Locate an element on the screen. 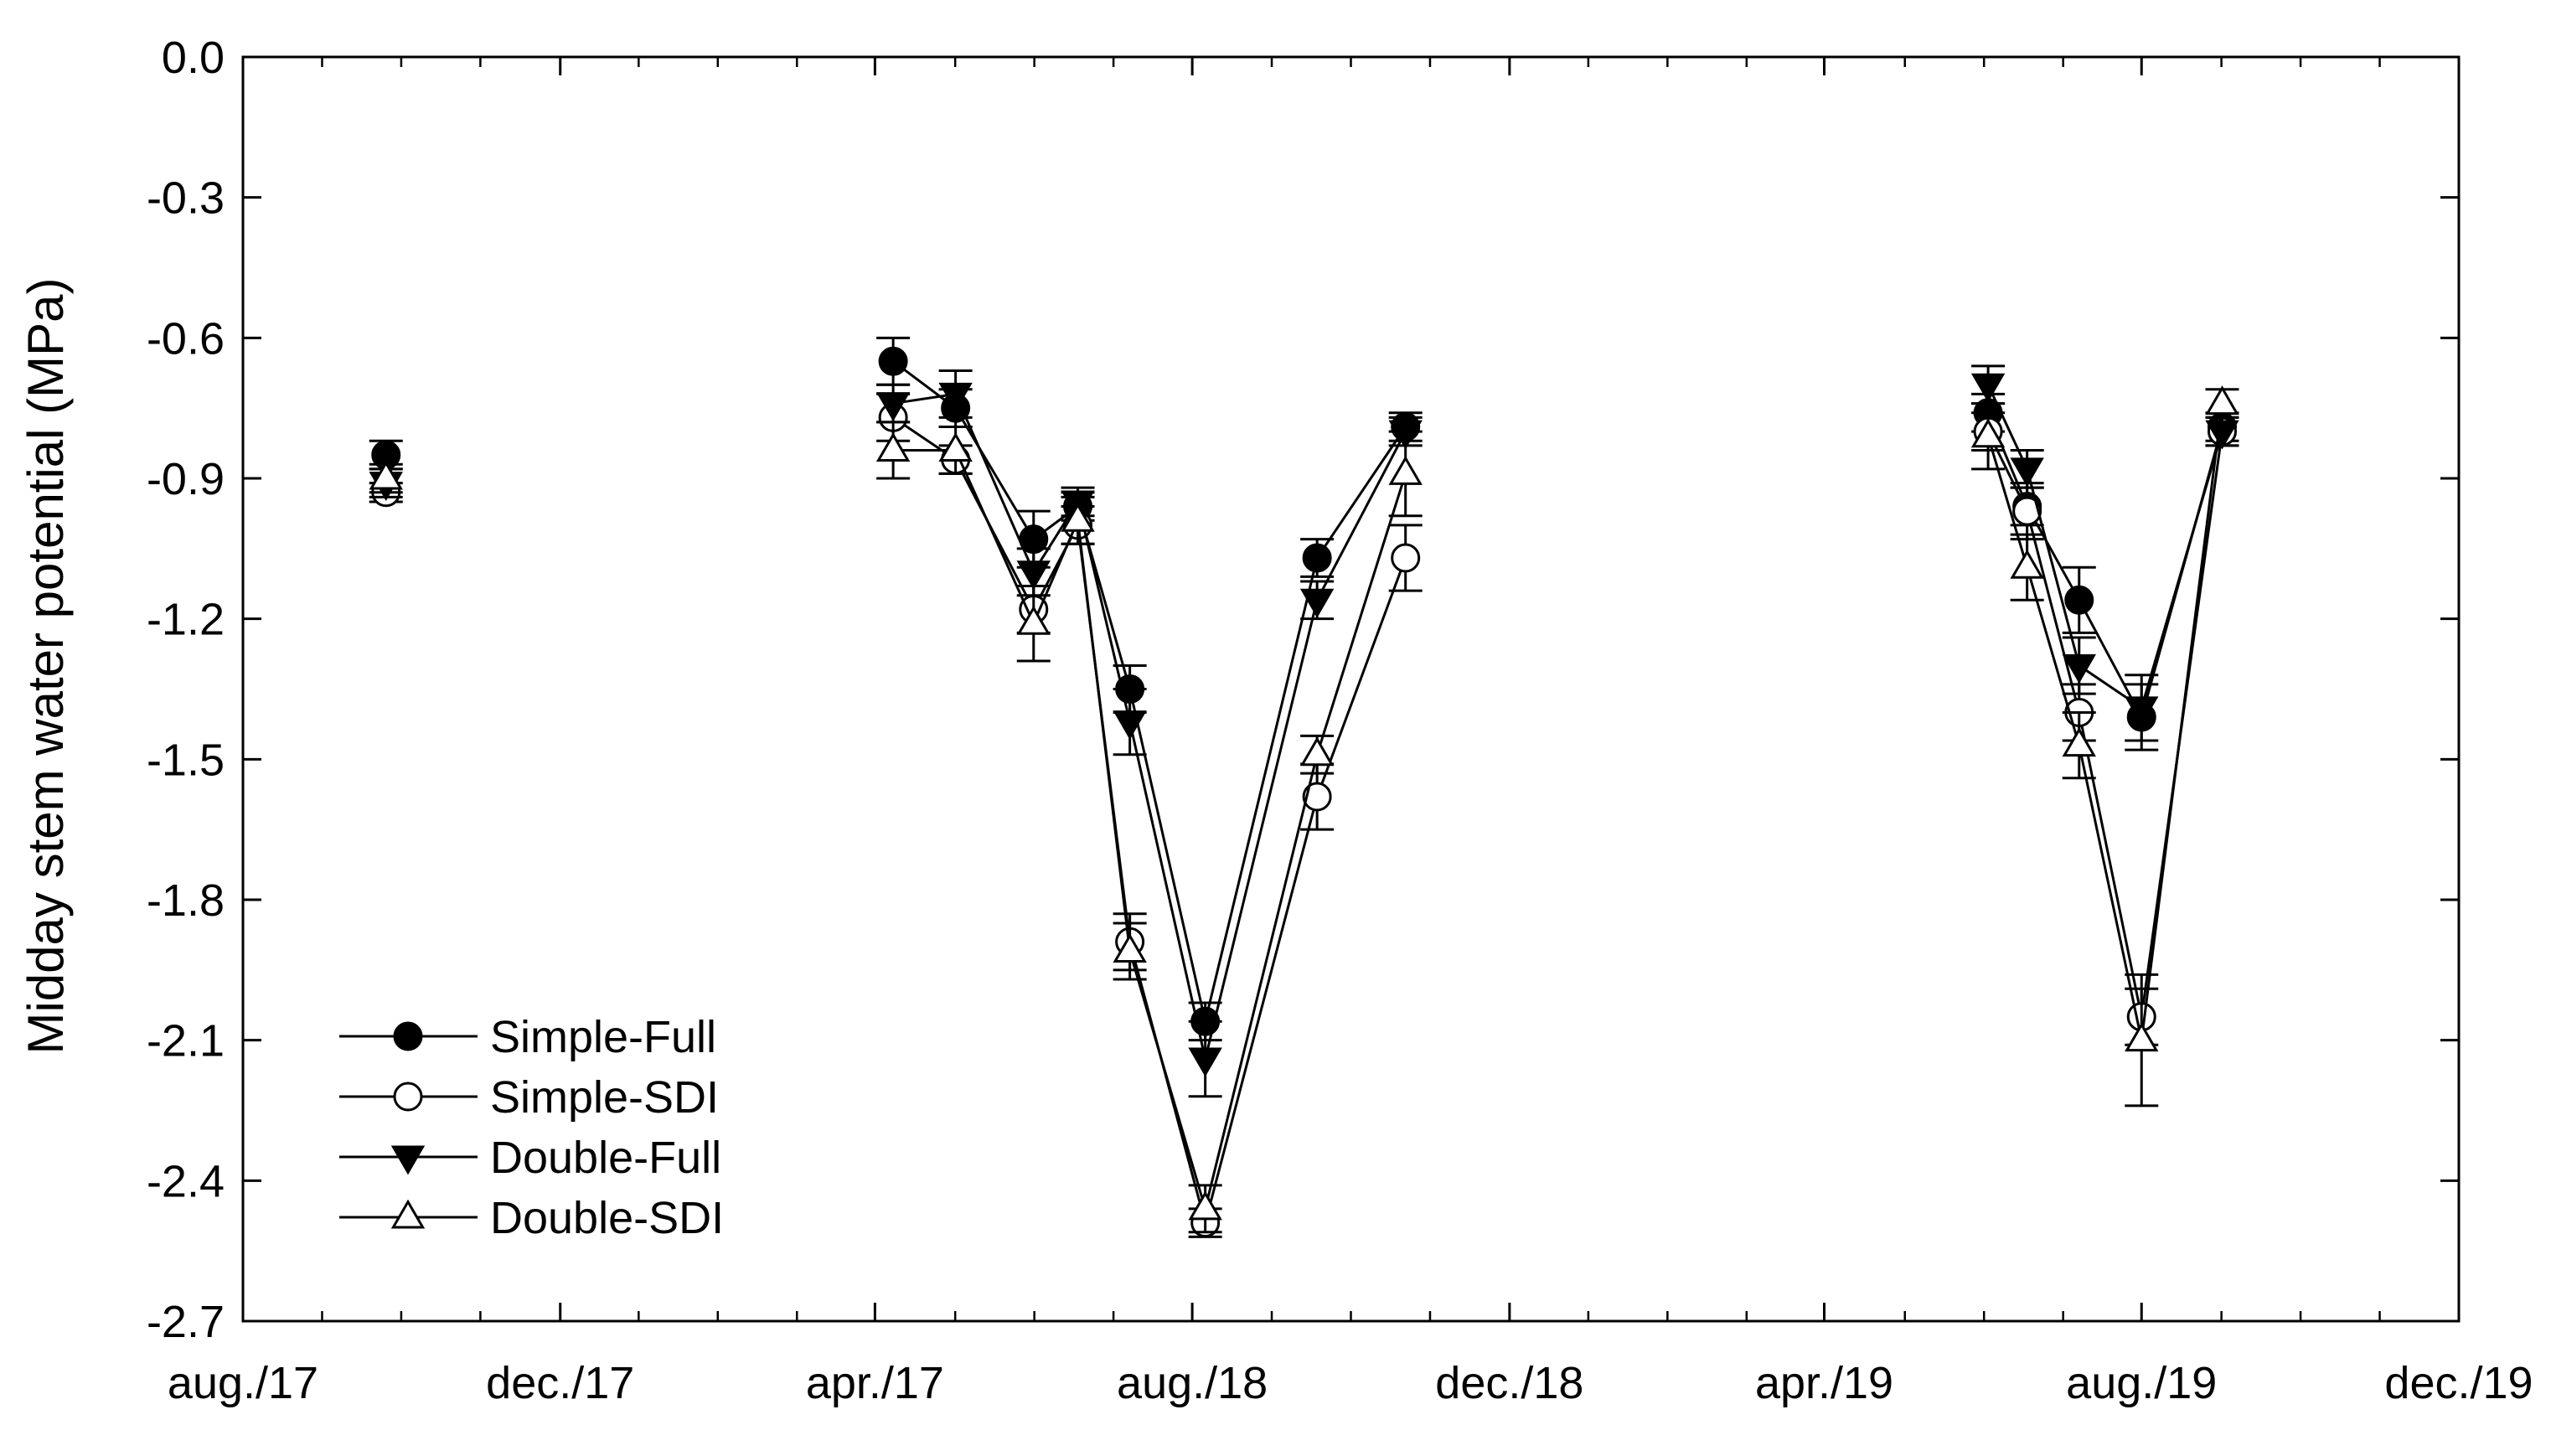 The image size is (2551, 1456). x-tick-label: apr./17 is located at coordinates (875, 1383).